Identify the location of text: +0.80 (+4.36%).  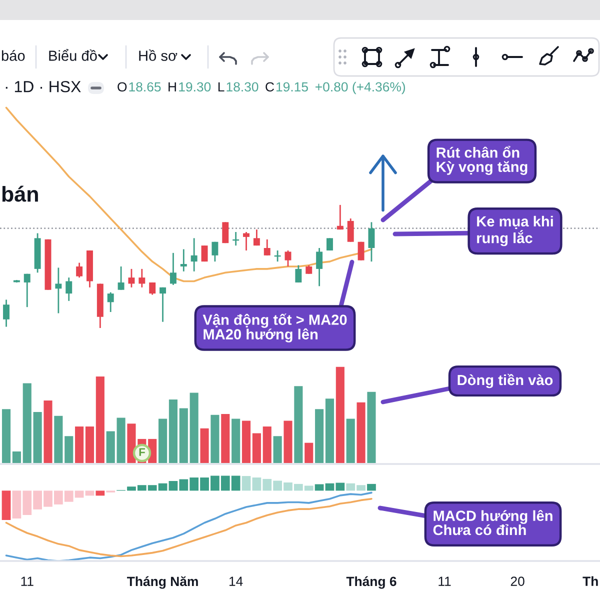
(361, 88).